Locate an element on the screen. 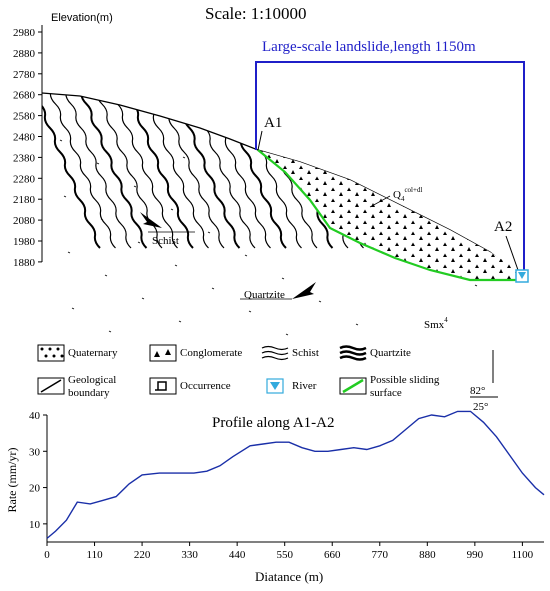 The height and width of the screenshot is (591, 550). dip-angle-top: 82° is located at coordinates (477, 391).